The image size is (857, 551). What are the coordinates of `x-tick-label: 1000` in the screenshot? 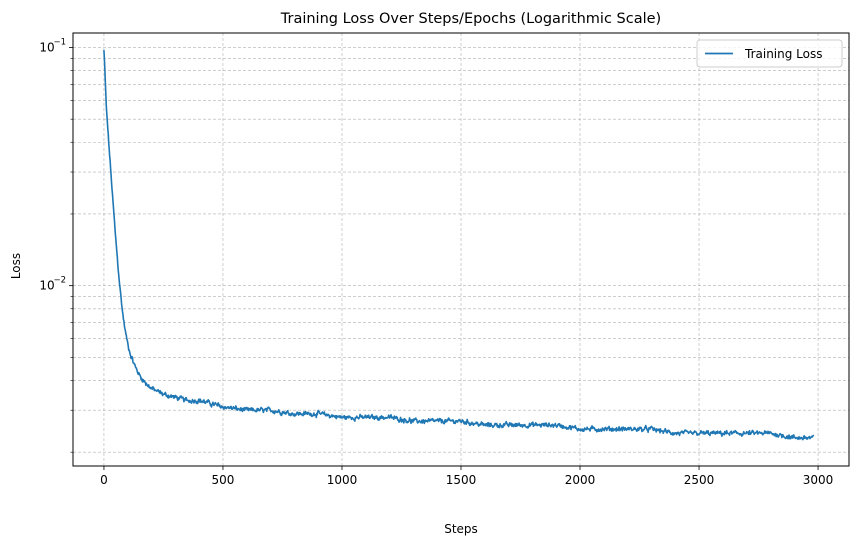 It's located at (342, 480).